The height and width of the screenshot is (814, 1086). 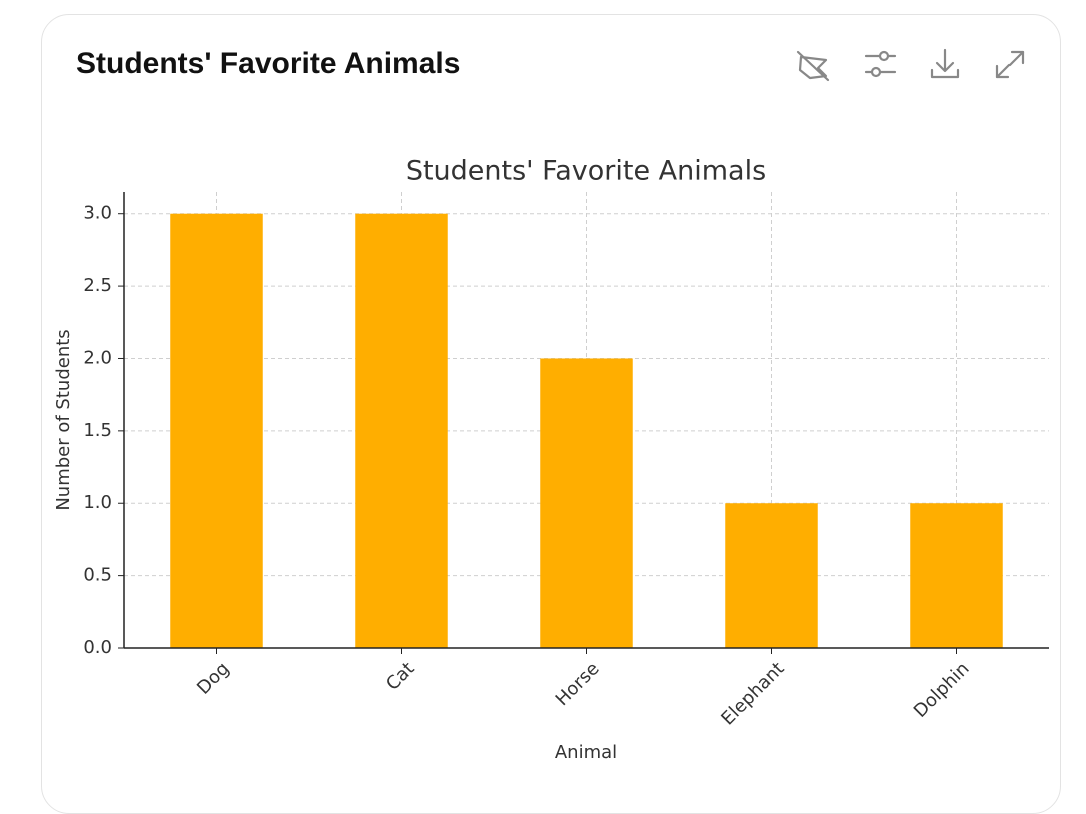 What do you see at coordinates (578, 684) in the screenshot?
I see `x-tick-label: Horse` at bounding box center [578, 684].